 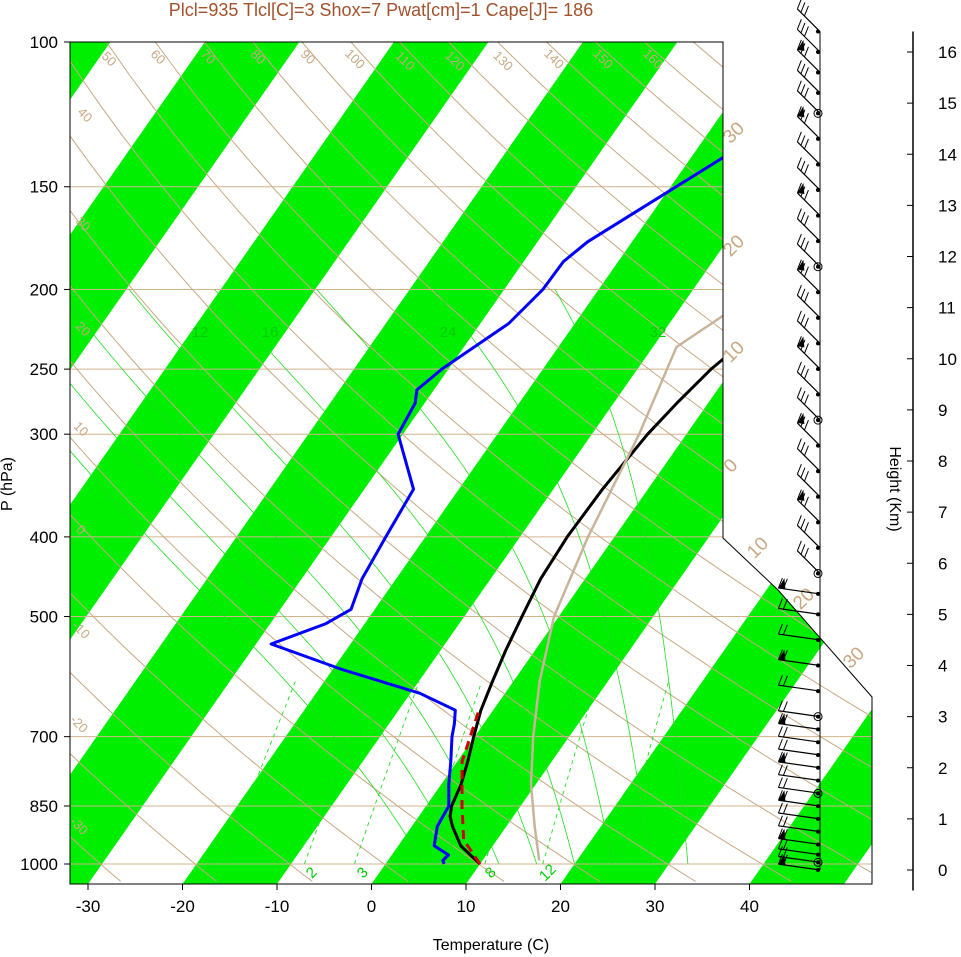 What do you see at coordinates (446, 773) in the screenshot?
I see `mixing-ratio-lines` at bounding box center [446, 773].